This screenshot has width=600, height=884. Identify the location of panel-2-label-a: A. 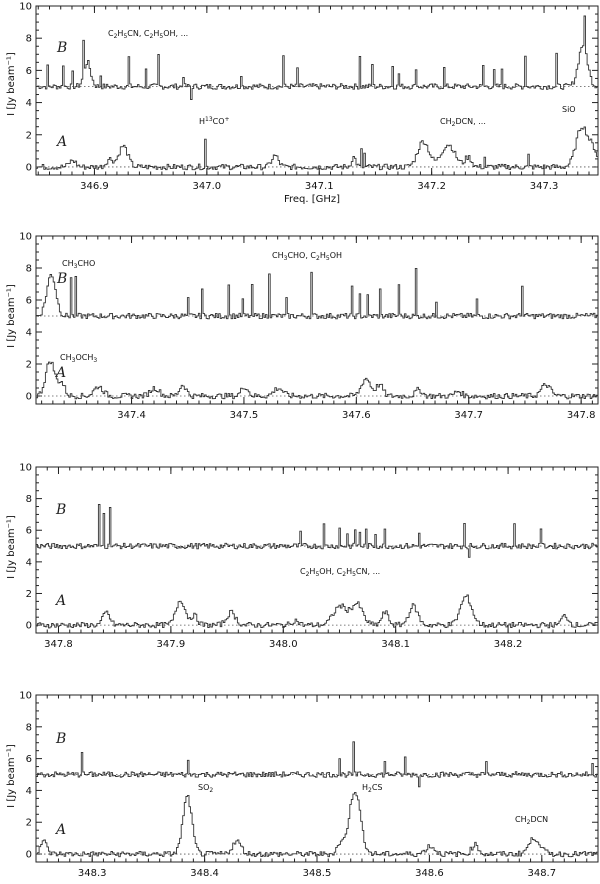
(60, 373).